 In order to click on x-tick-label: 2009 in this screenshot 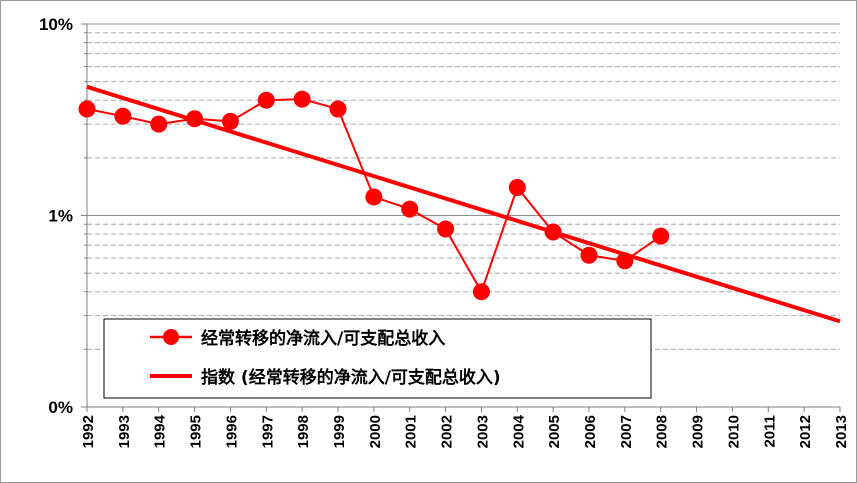, I will do `click(698, 431)`.